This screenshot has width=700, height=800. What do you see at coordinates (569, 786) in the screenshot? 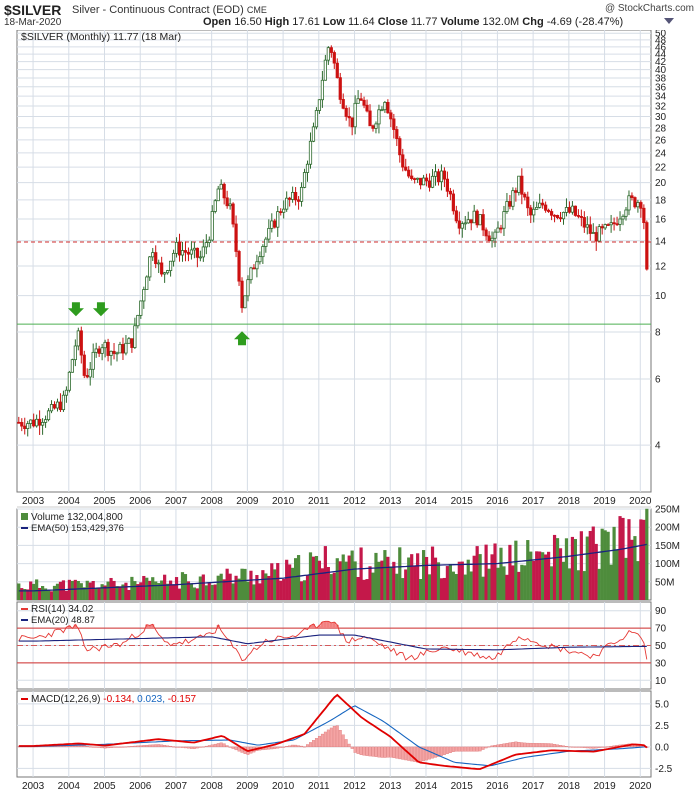
I see `x-tick-label-bottom: 2018` at bounding box center [569, 786].